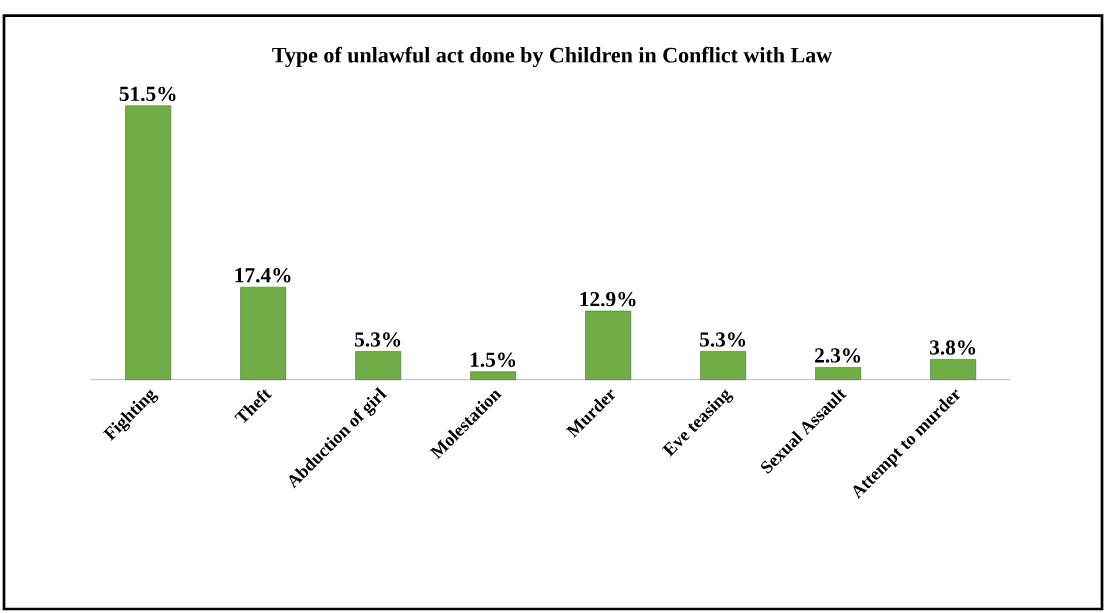  I want to click on data-label: 17.4%, so click(263, 275).